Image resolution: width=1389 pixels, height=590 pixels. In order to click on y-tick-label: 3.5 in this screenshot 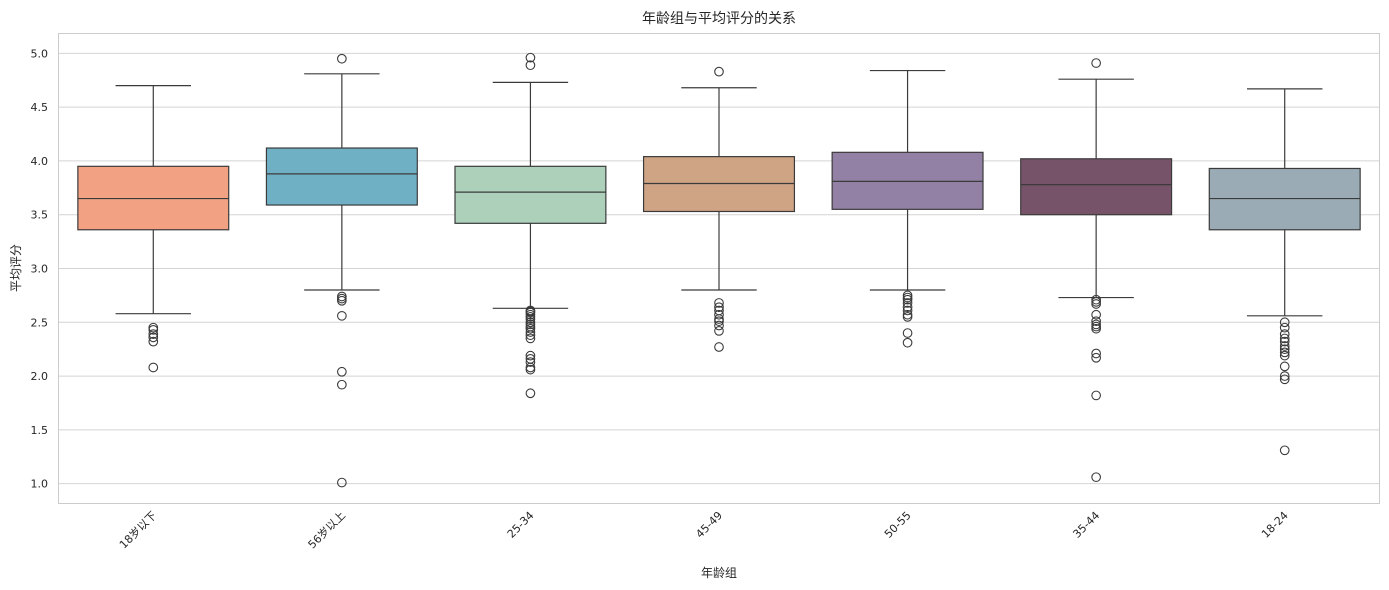, I will do `click(40, 215)`.